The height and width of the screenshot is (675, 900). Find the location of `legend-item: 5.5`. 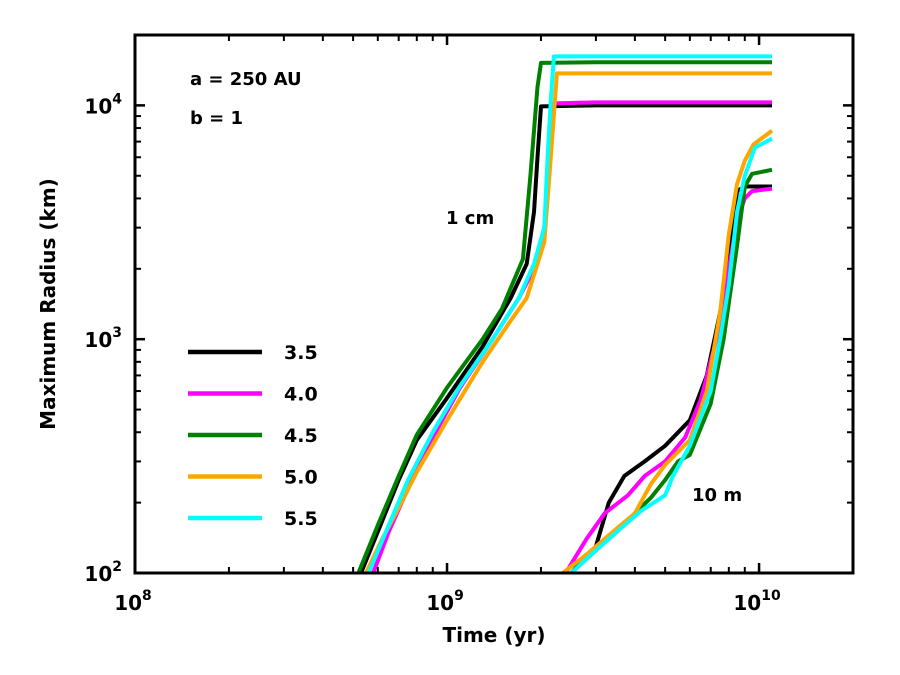

legend-item: 5.5 is located at coordinates (253, 519).